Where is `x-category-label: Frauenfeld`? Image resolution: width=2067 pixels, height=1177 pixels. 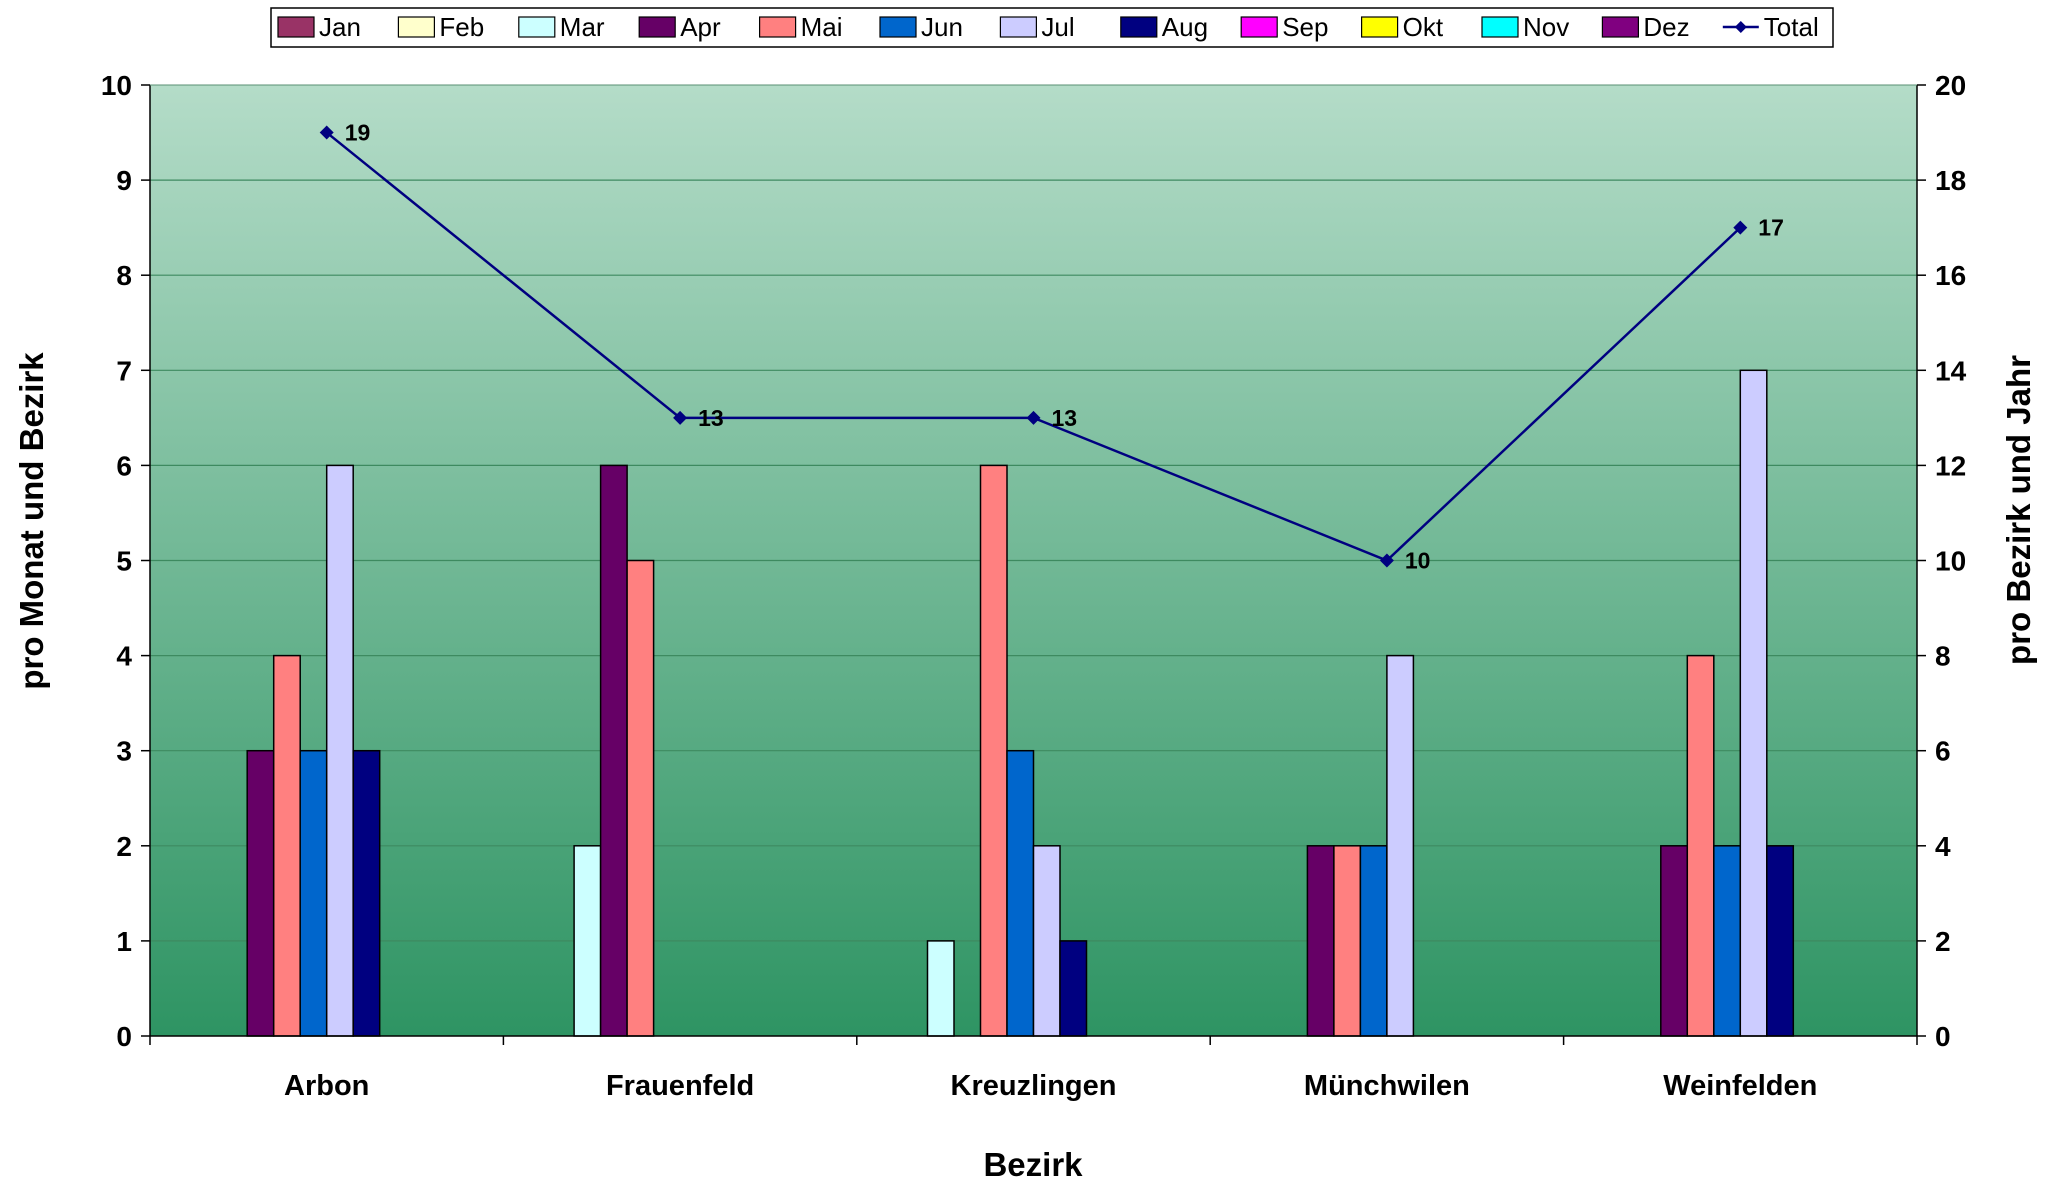 x-category-label: Frauenfeld is located at coordinates (680, 1086).